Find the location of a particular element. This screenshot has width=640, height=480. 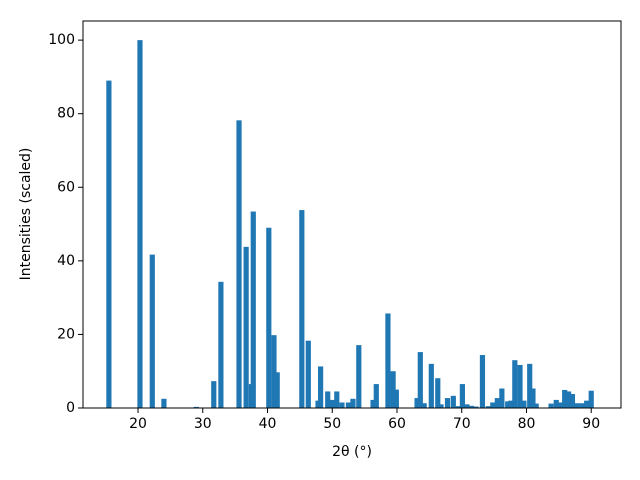

y-tick-label: 80 is located at coordinates (66, 114).